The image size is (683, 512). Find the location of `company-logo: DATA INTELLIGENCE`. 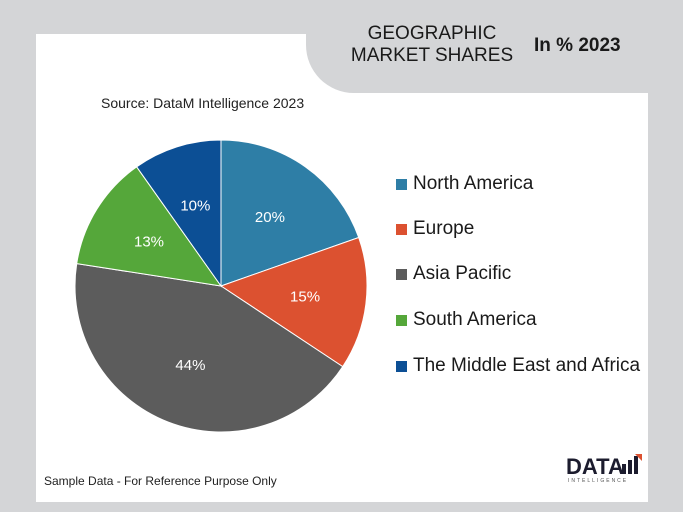

company-logo: DATA INTELLIGENCE is located at coordinates (604, 468).